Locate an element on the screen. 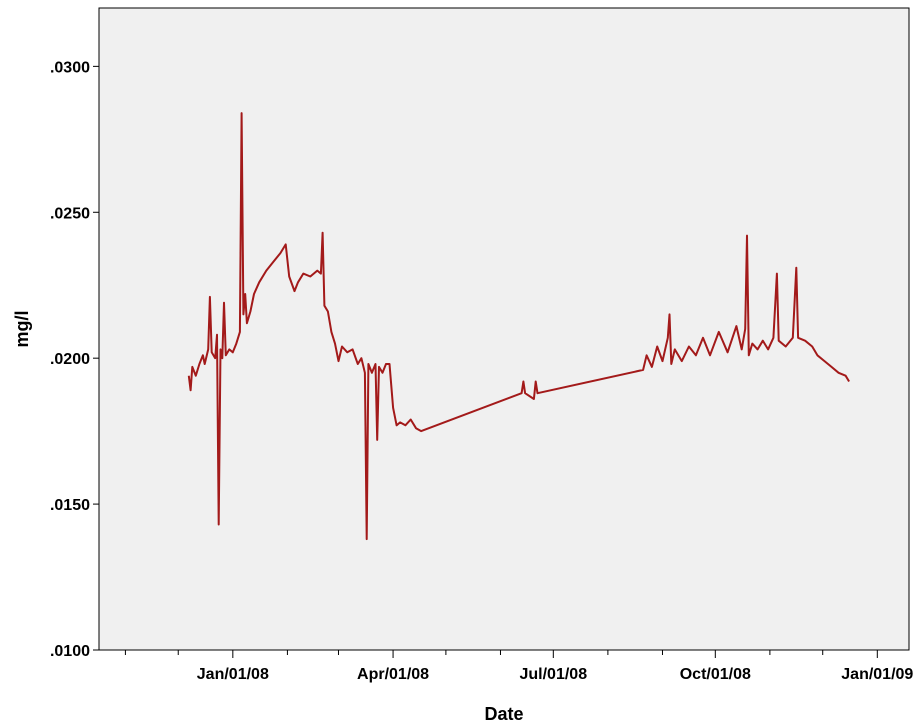 This screenshot has width=917, height=726. x-tick-label: Jul/01/08 is located at coordinates (553, 674).